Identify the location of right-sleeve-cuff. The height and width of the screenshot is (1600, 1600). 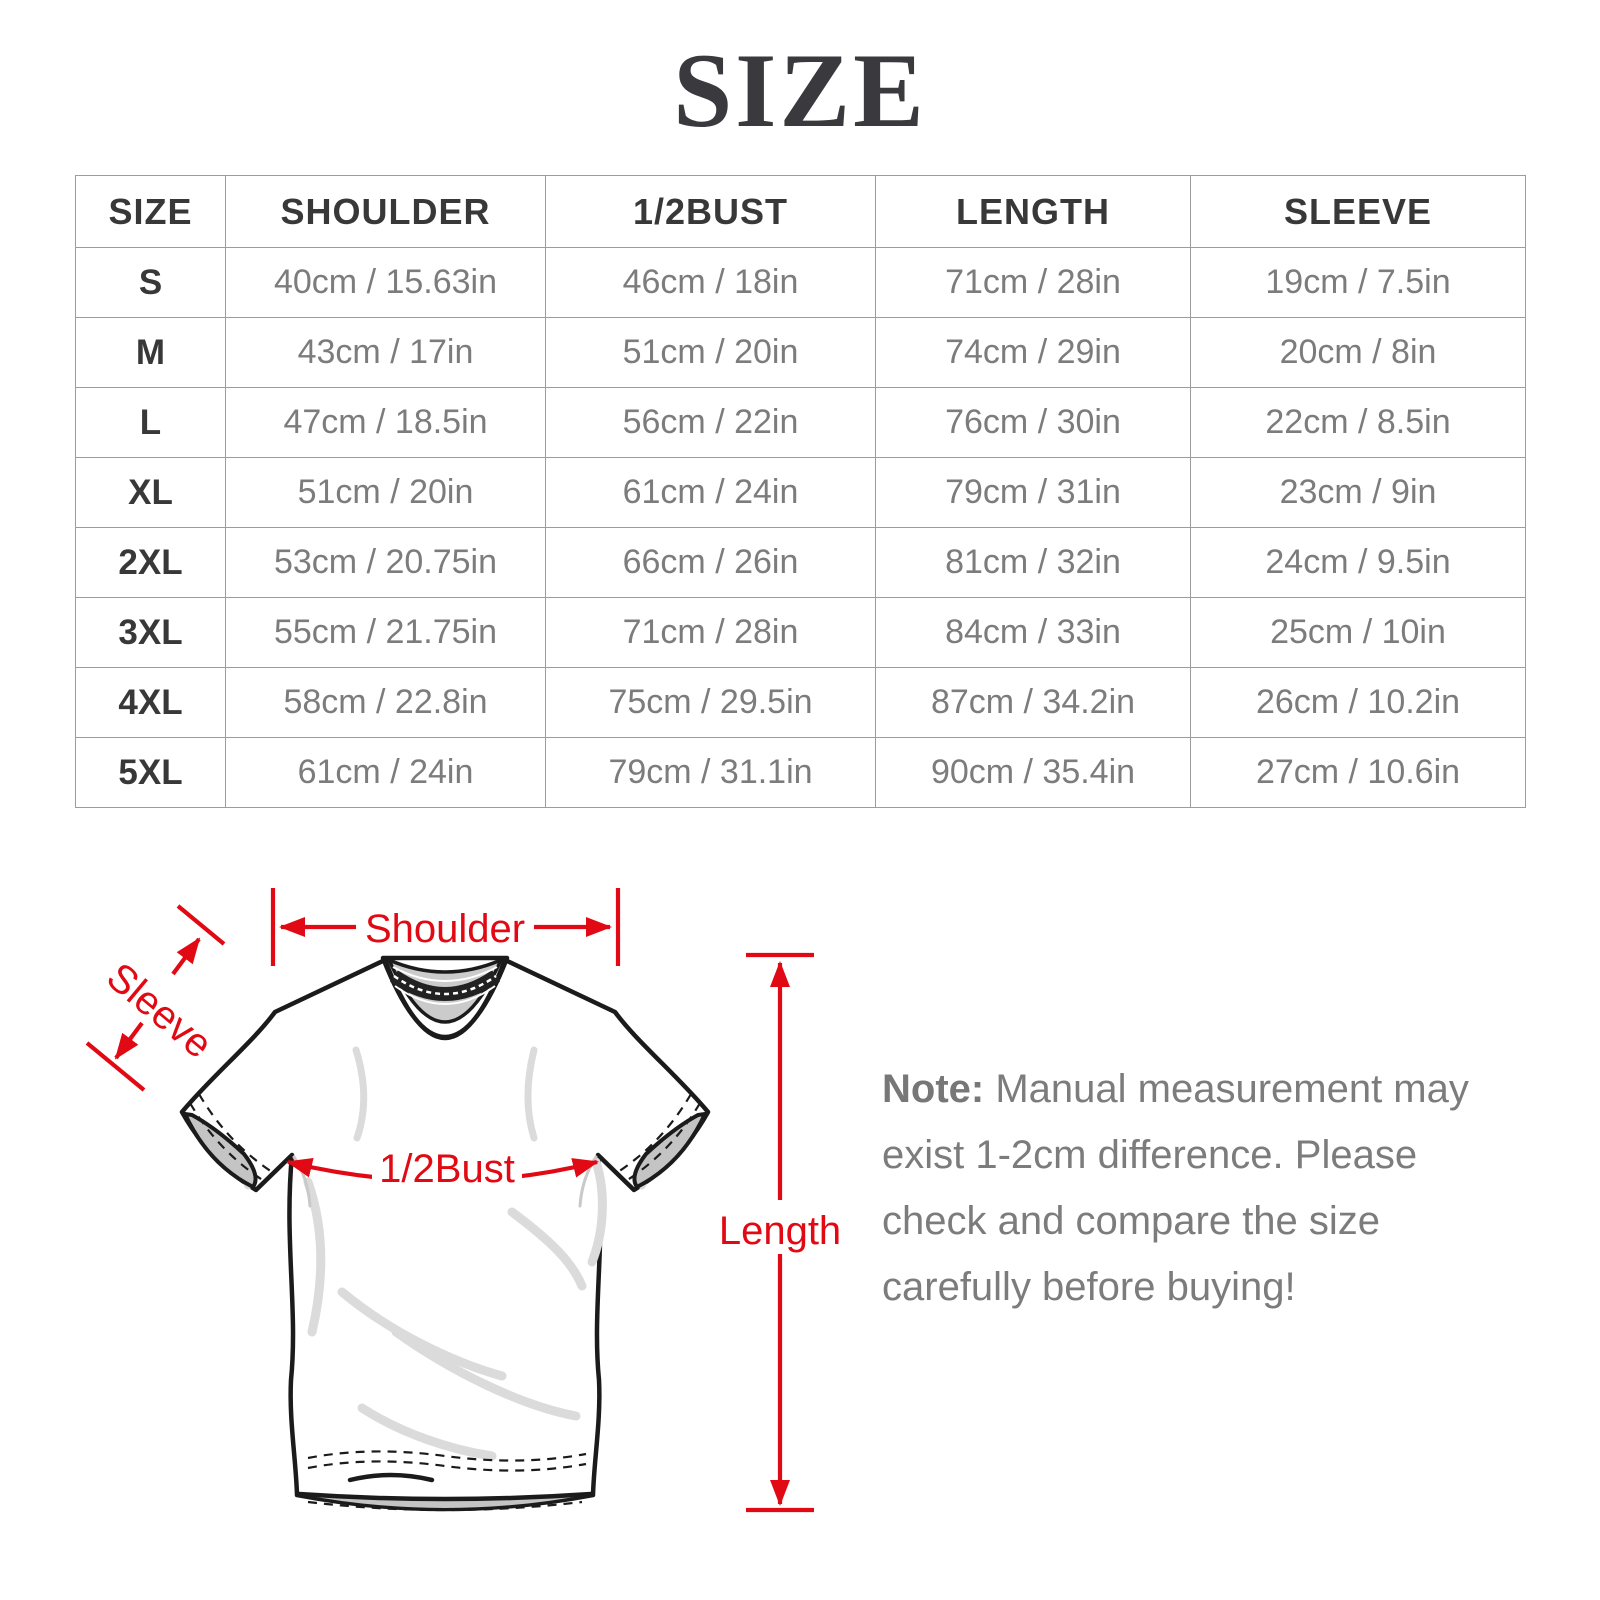
(662, 1141).